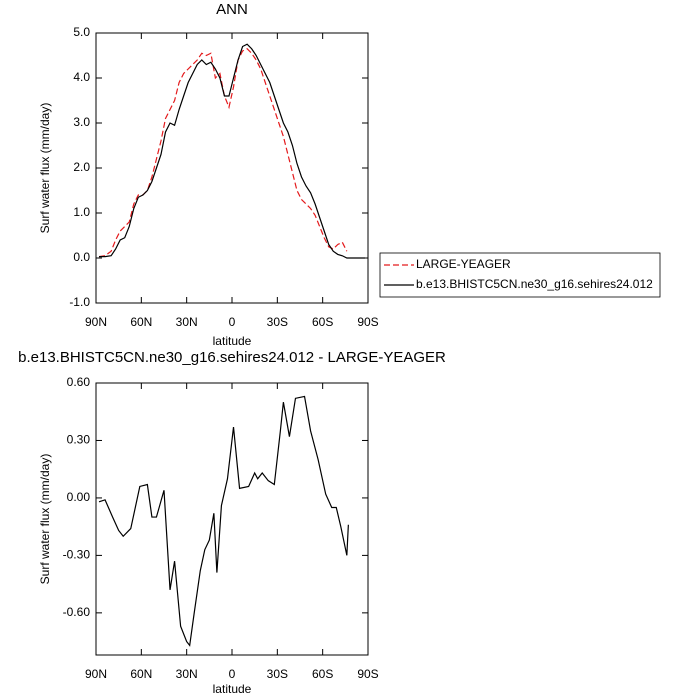 The image size is (700, 700). I want to click on y-tick-label: 0.30, so click(79, 440).